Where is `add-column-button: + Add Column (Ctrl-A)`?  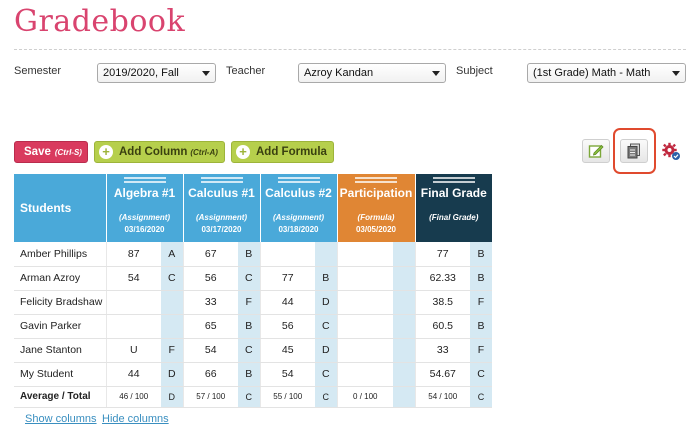 add-column-button: + Add Column (Ctrl-A) is located at coordinates (159, 152).